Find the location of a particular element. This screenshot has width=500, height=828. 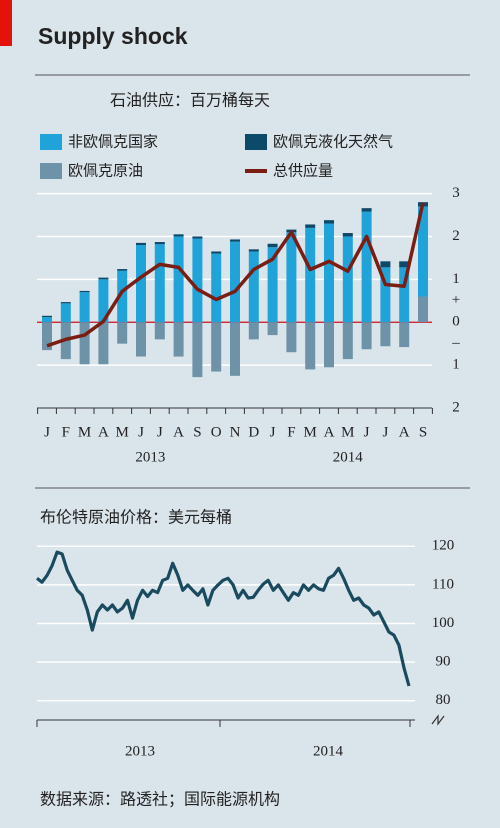

total-line is located at coordinates (235, 275).